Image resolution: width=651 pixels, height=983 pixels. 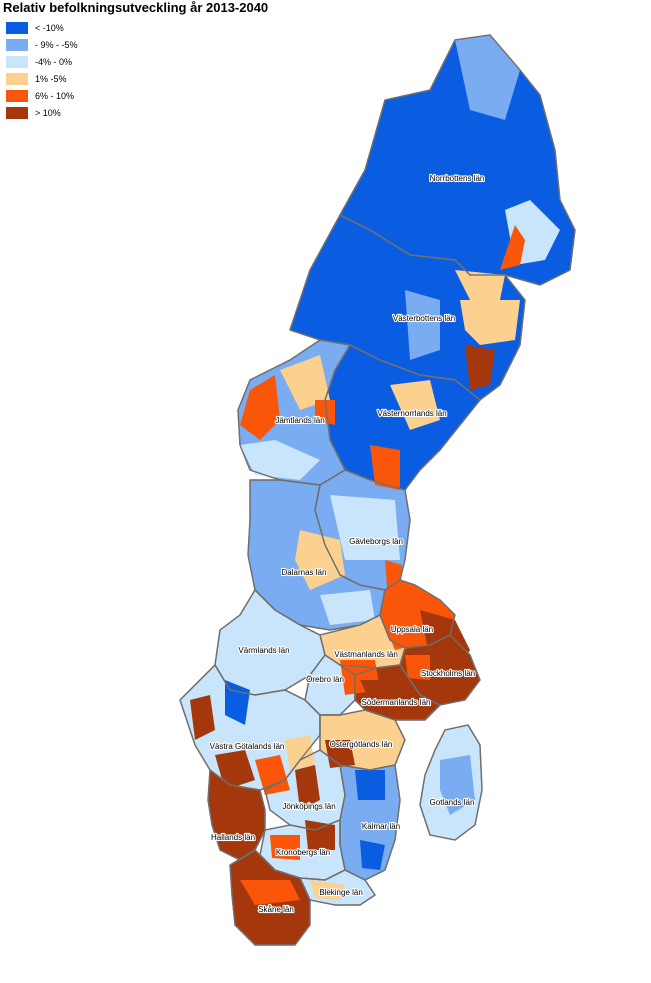 What do you see at coordinates (276, 909) in the screenshot?
I see `county-label-skane: Skåne län` at bounding box center [276, 909].